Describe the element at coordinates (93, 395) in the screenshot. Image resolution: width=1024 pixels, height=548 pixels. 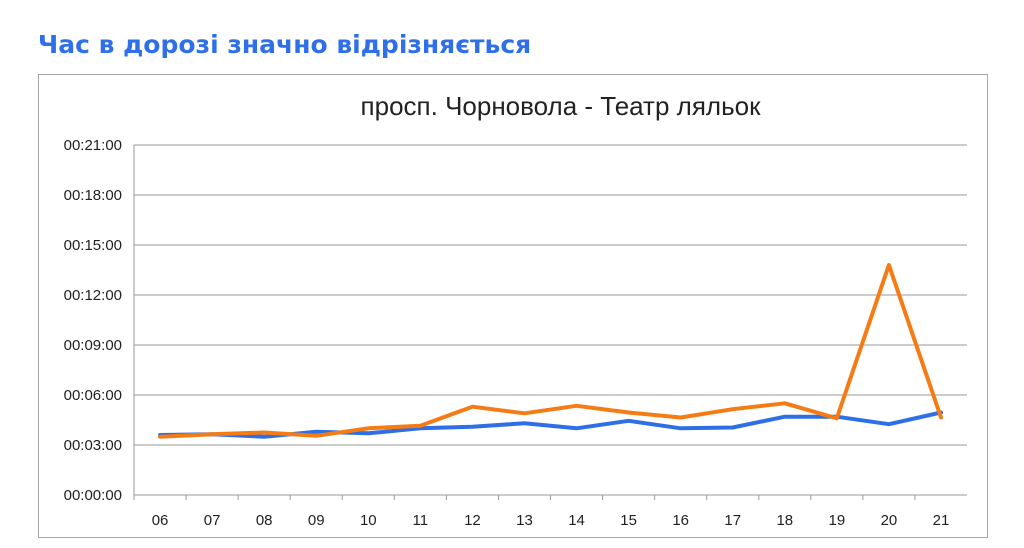
I see `y-tick-label: 00:06:00` at that location.